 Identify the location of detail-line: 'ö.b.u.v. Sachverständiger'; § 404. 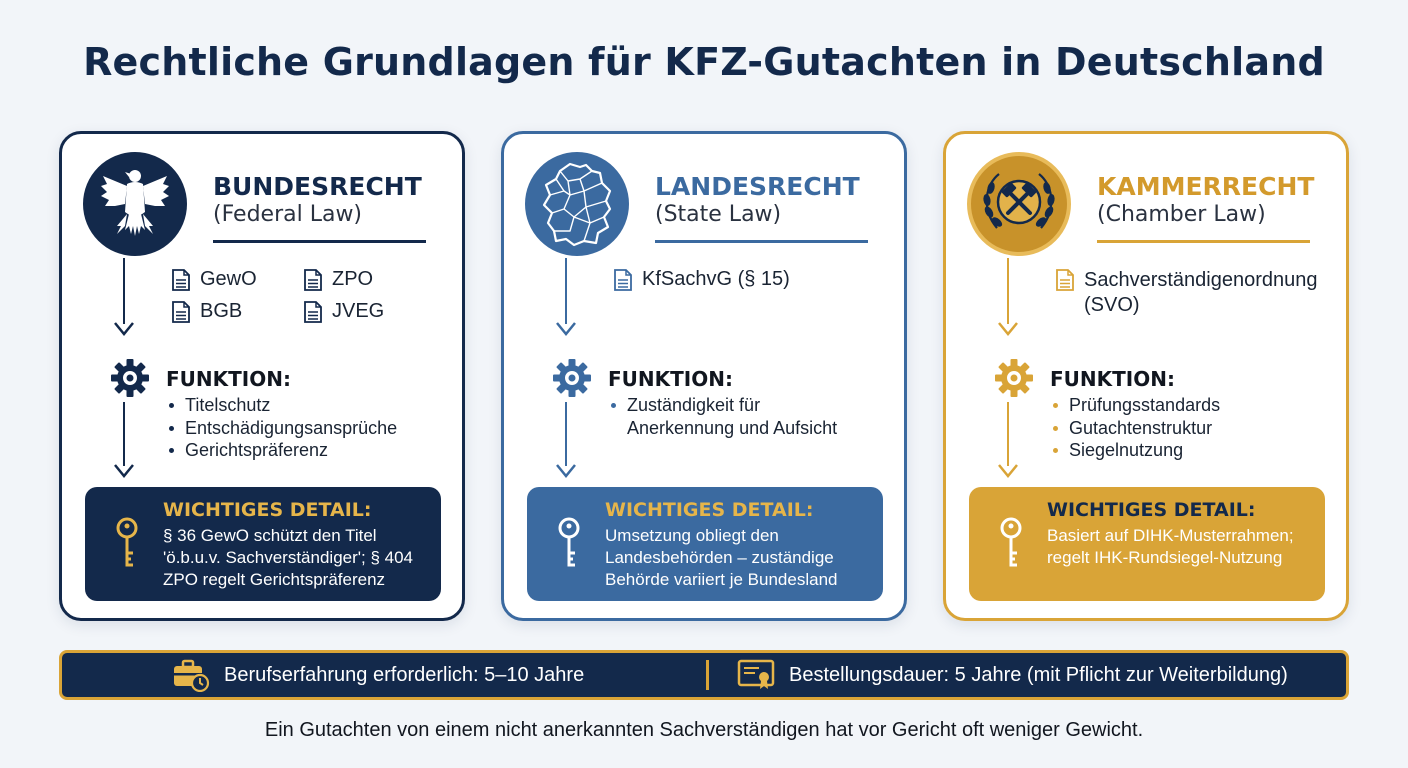
(288, 557).